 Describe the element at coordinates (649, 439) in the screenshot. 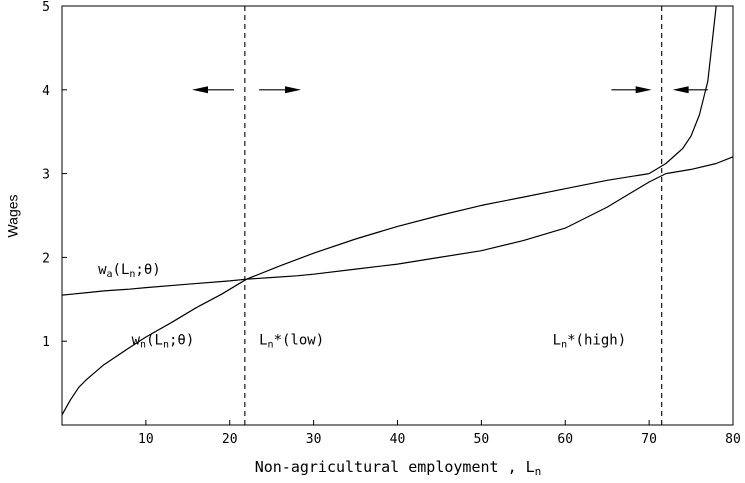

I see `x-tick-label: 70` at that location.